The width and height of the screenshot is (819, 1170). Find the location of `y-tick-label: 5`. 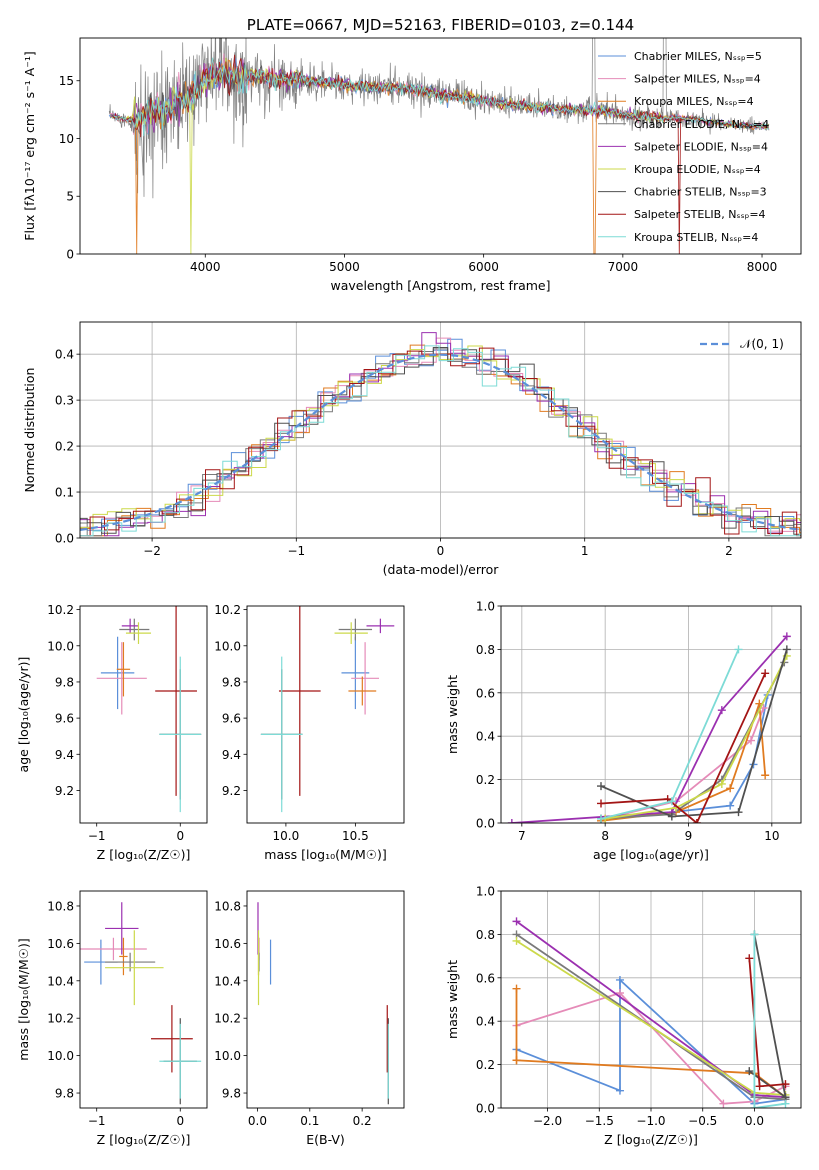

y-tick-label: 5 is located at coordinates (70, 197).